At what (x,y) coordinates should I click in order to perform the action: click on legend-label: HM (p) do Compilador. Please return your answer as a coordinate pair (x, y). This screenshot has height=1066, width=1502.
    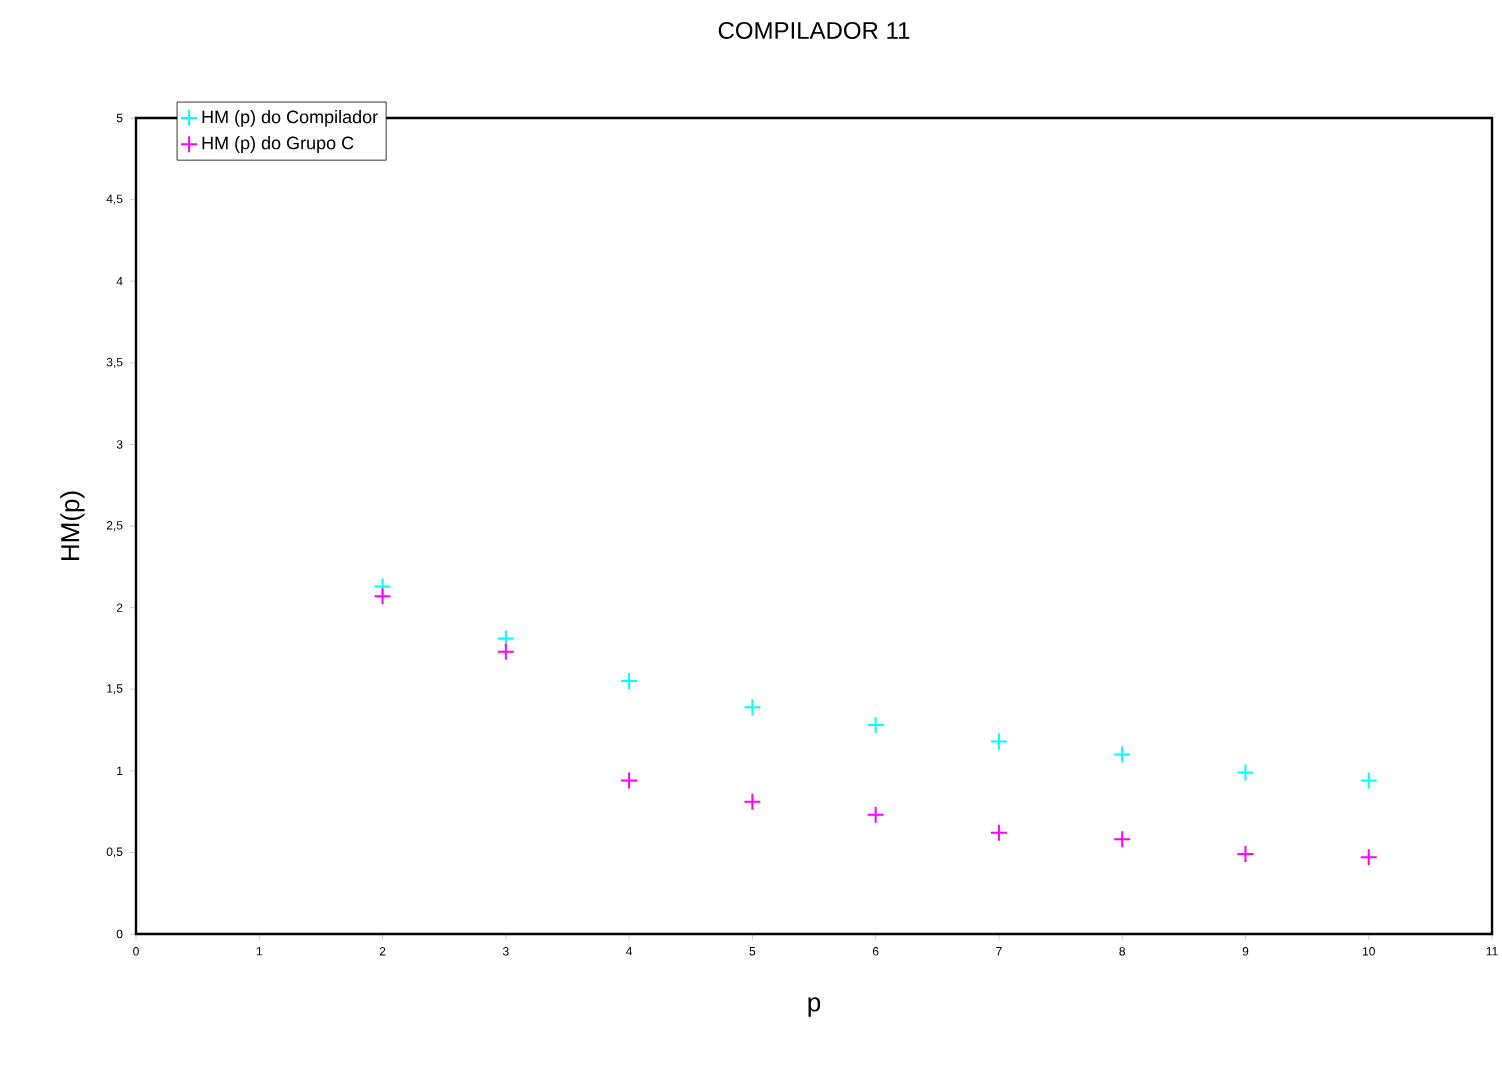
    Looking at the image, I should click on (290, 118).